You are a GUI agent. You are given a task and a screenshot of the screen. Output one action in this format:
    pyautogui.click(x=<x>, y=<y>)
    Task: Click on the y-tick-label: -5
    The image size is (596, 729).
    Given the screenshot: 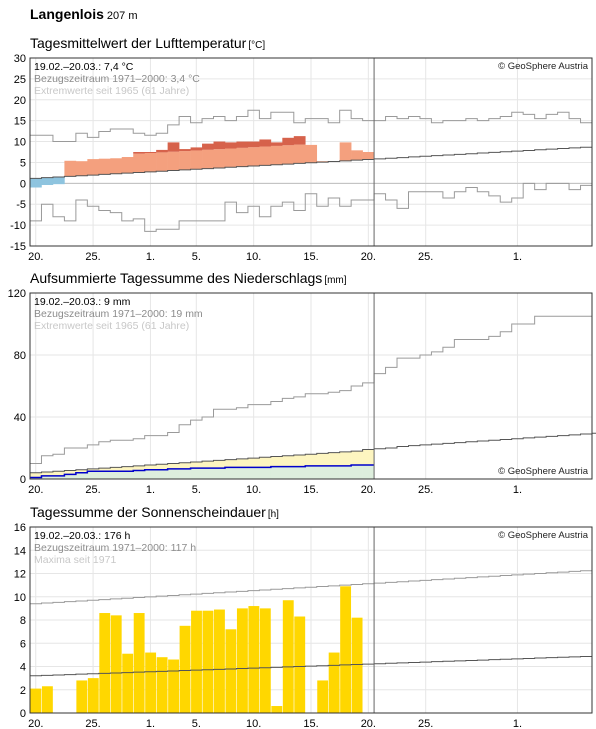 What is the action you would take?
    pyautogui.click(x=21, y=205)
    